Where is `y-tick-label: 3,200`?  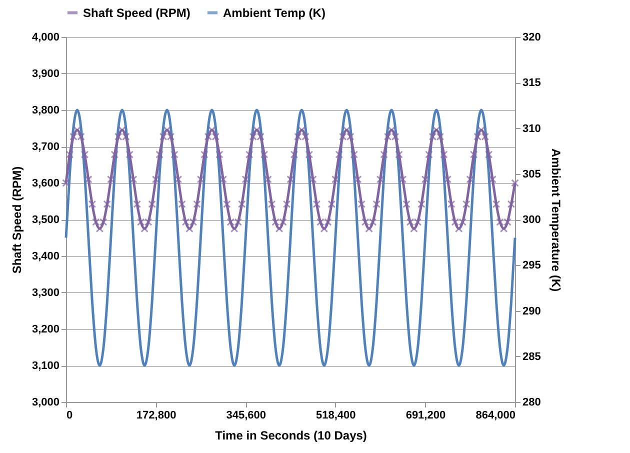 y-tick-label: 3,200 is located at coordinates (46, 330).